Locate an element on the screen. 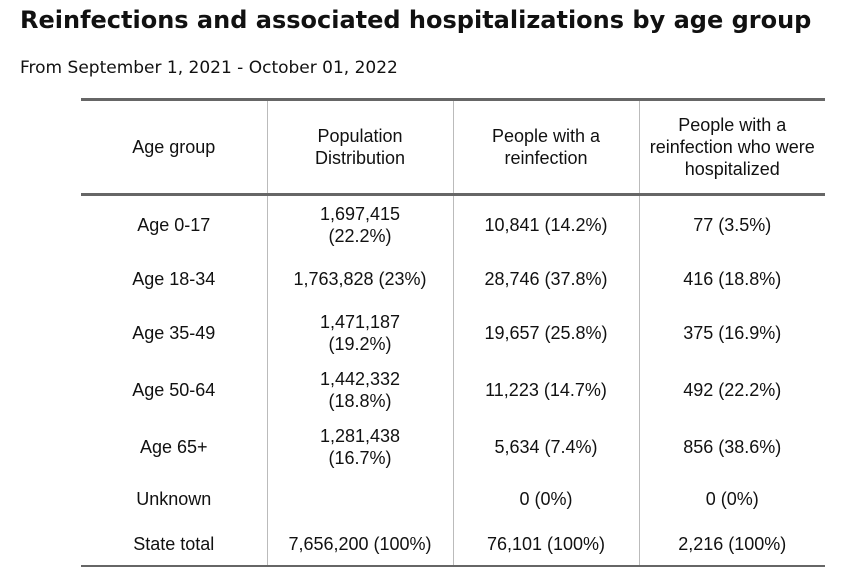  cell-hospitalized: 77 (3.5%) is located at coordinates (732, 224).